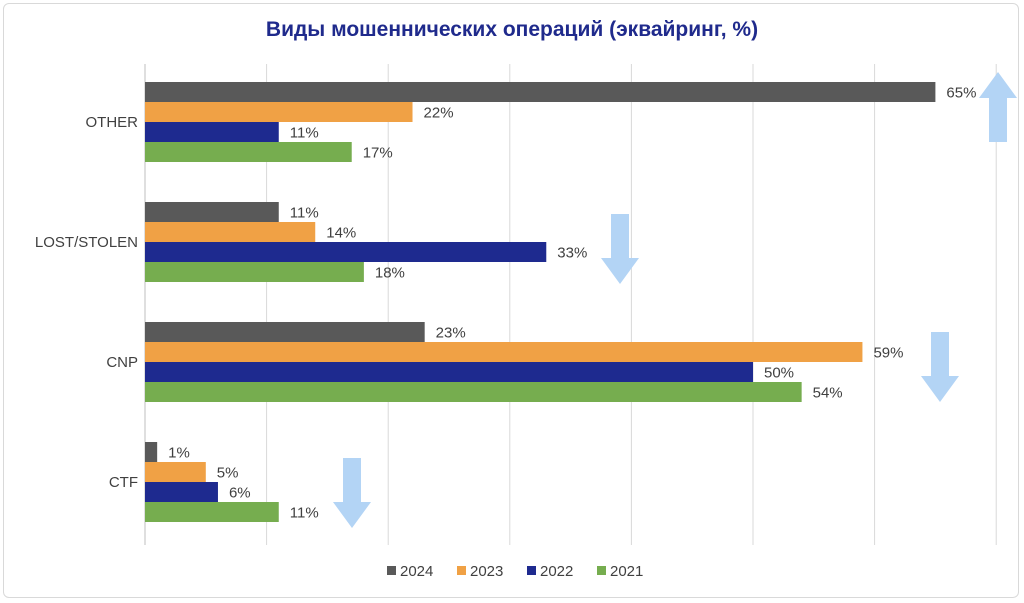 The image size is (1024, 603). I want to click on category-label: CTF, so click(123, 482).